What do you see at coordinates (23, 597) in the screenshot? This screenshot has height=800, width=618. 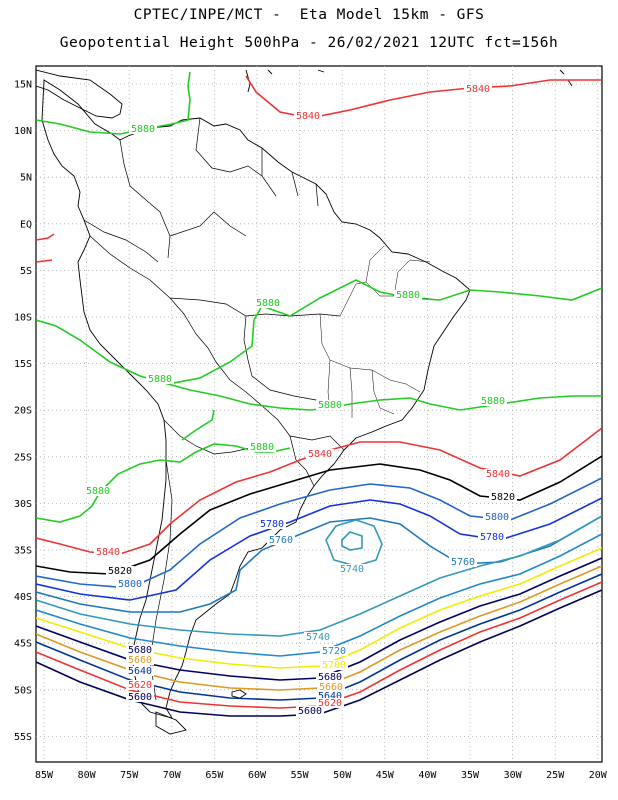 I see `lat-tick-label: 40S` at bounding box center [23, 597].